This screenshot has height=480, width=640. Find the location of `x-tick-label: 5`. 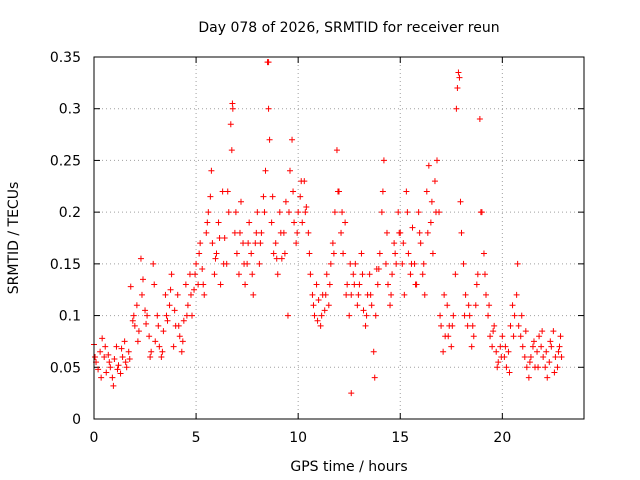

x-tick-label: 5 is located at coordinates (196, 438).